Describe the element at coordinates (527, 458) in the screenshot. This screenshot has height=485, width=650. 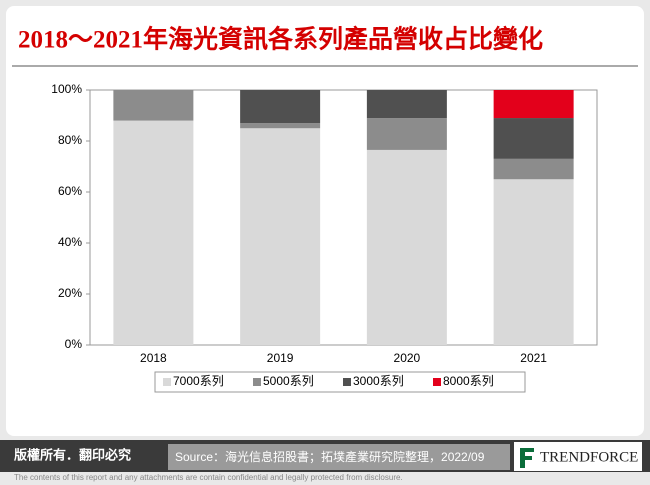
I see `logo-icon` at that location.